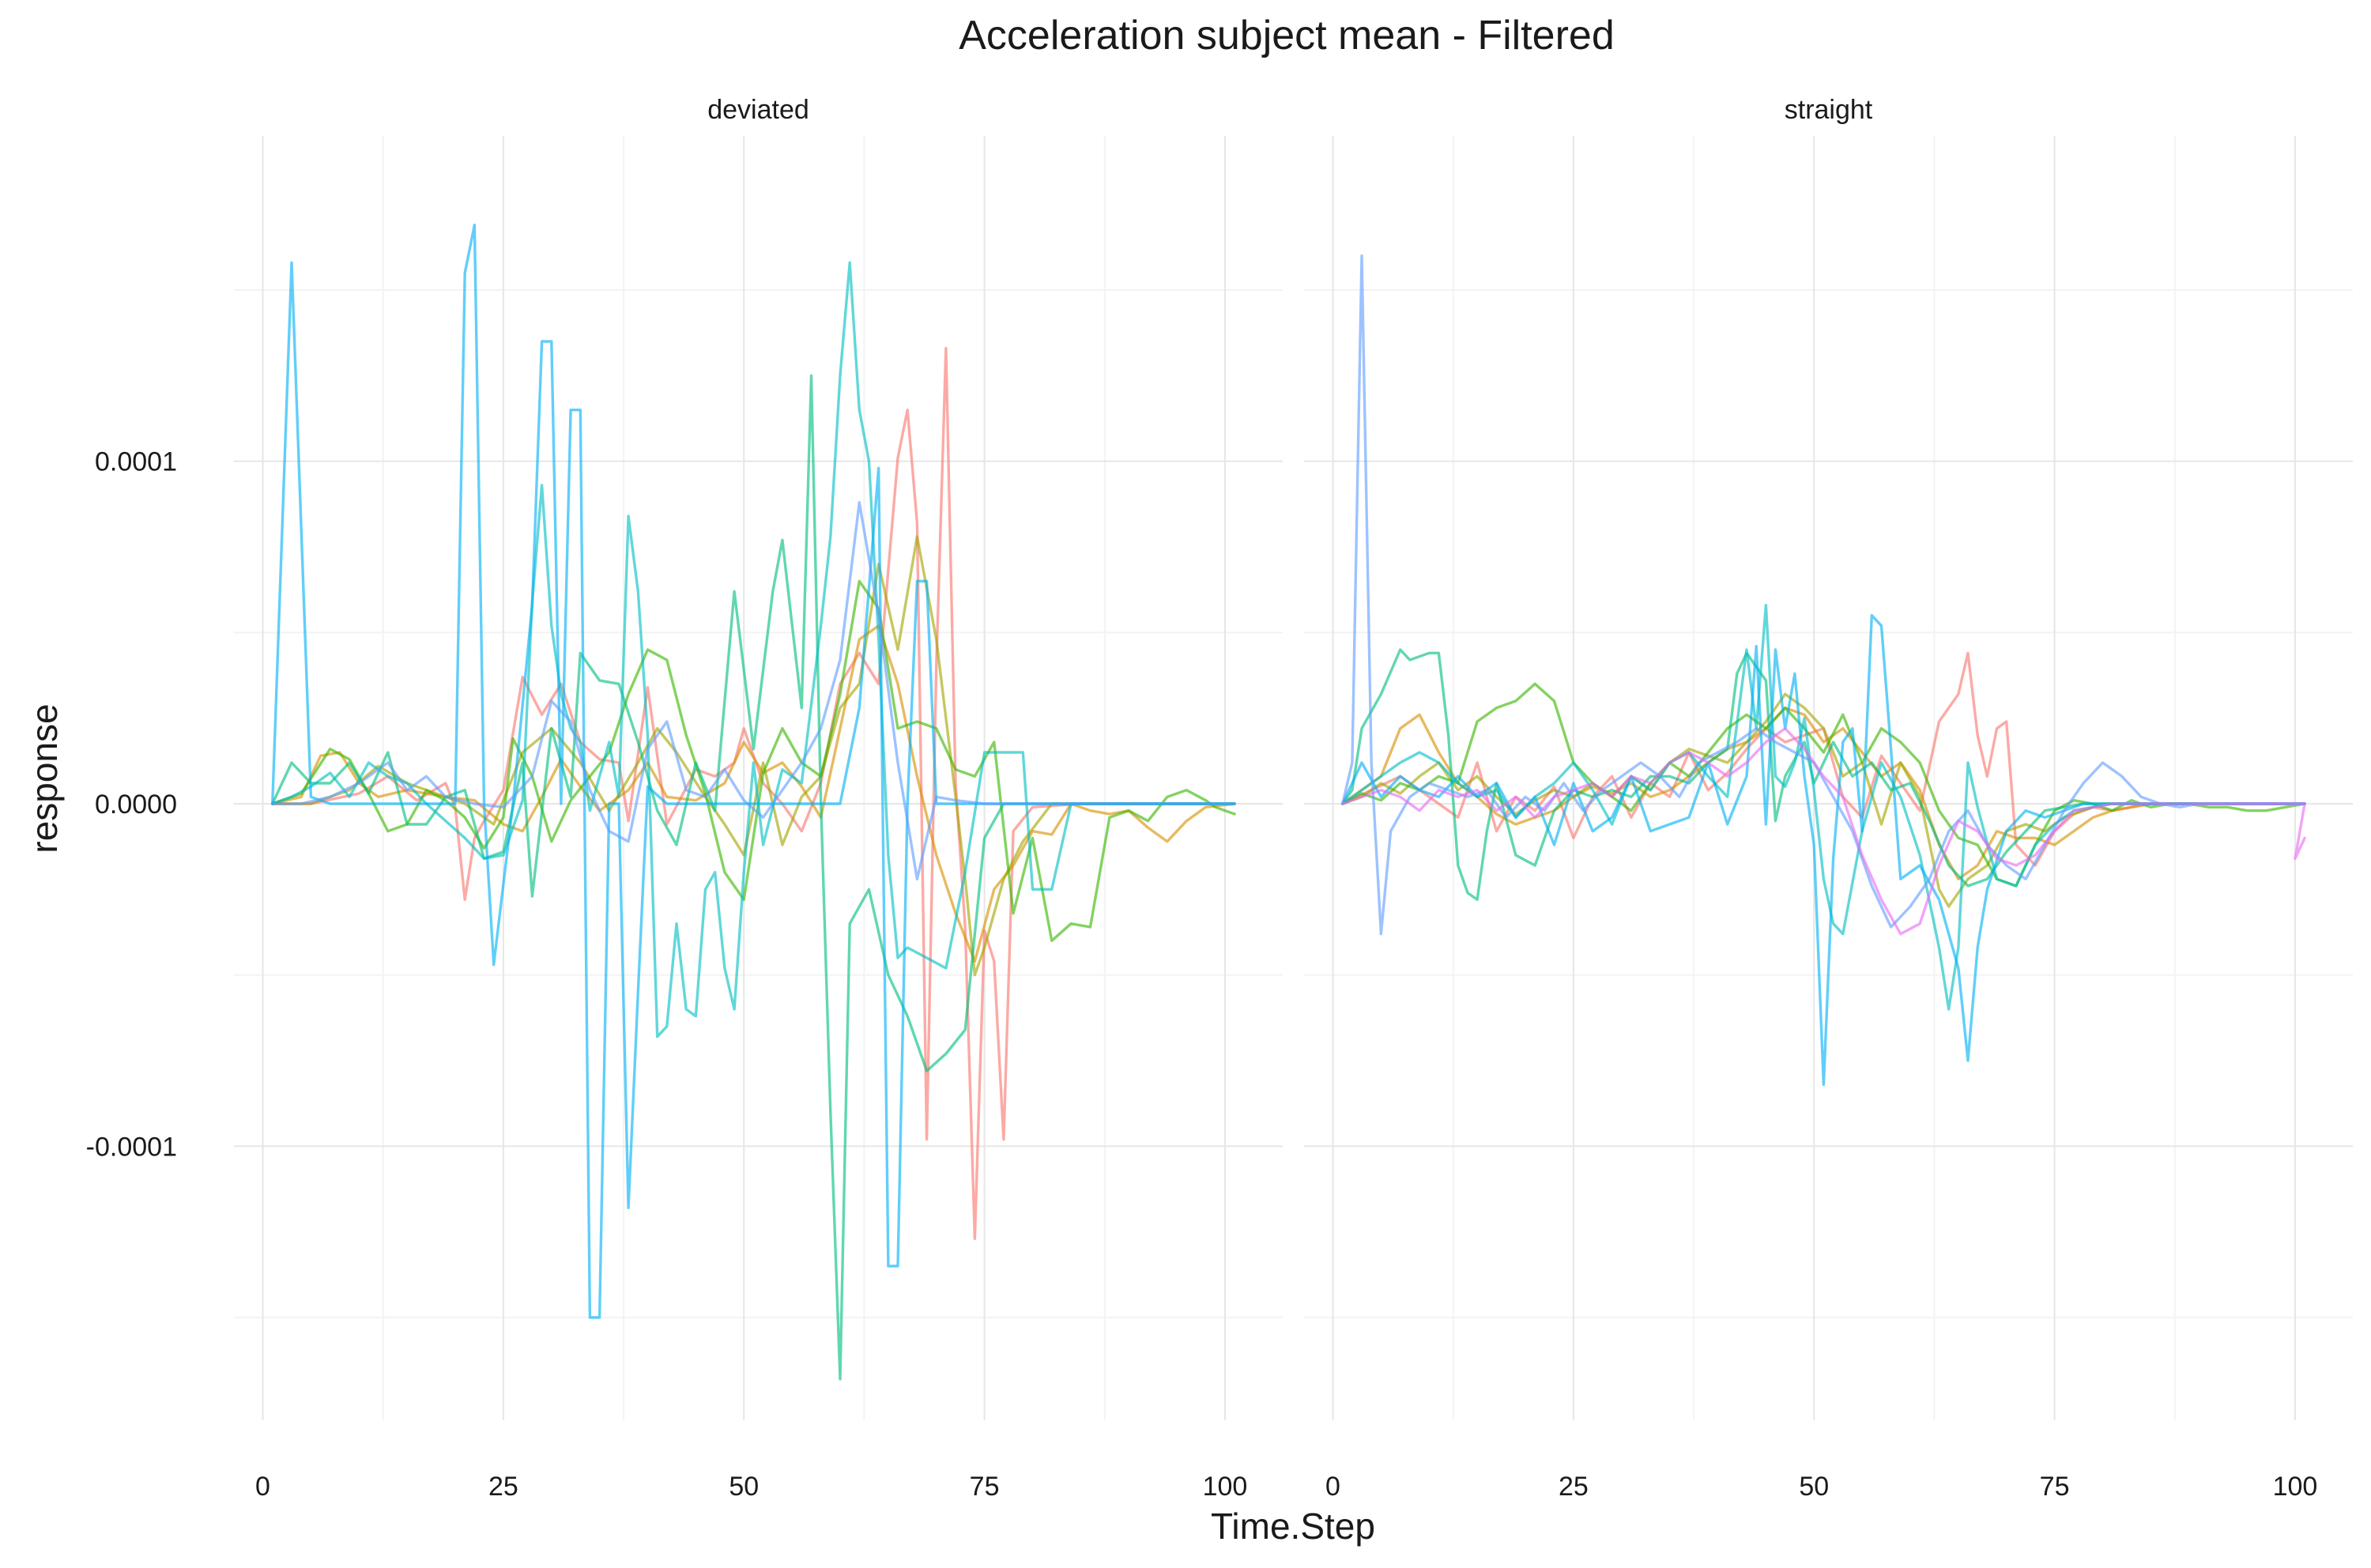  I want to click on x-axis-title: Time.Step, so click(1293, 1526).